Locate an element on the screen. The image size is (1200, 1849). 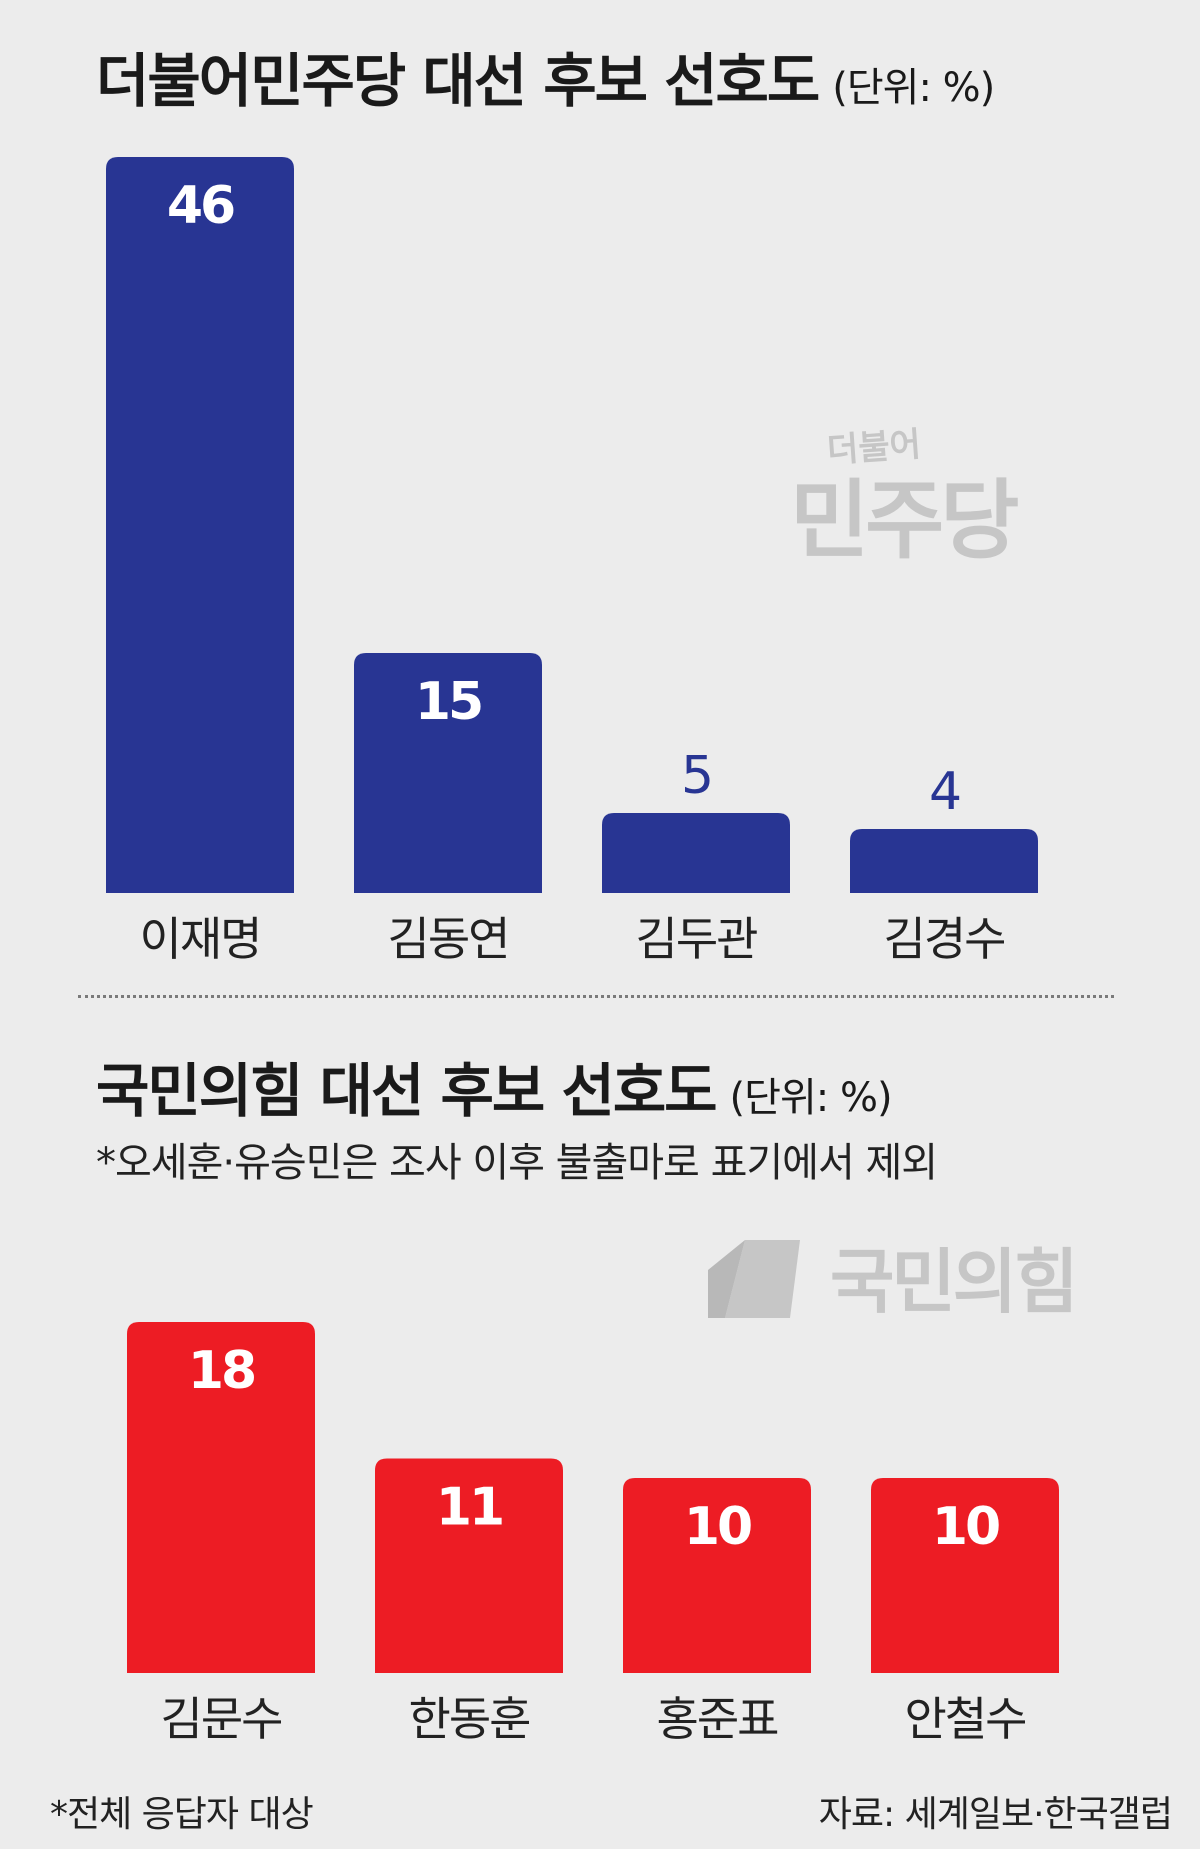
data-label: 46 is located at coordinates (200, 206).